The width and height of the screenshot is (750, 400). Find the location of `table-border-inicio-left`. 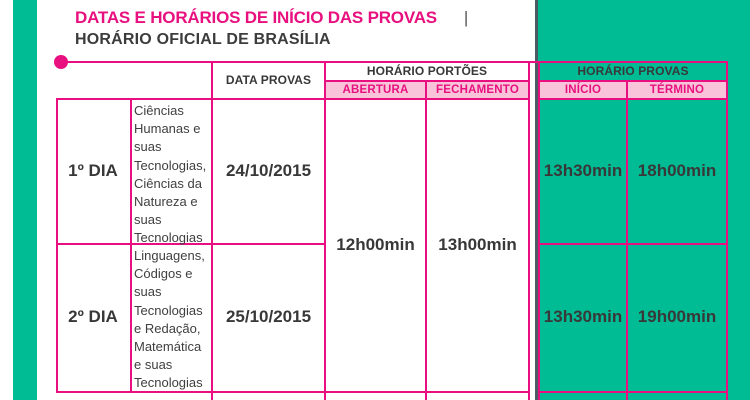

table-border-inicio-left is located at coordinates (539, 230).